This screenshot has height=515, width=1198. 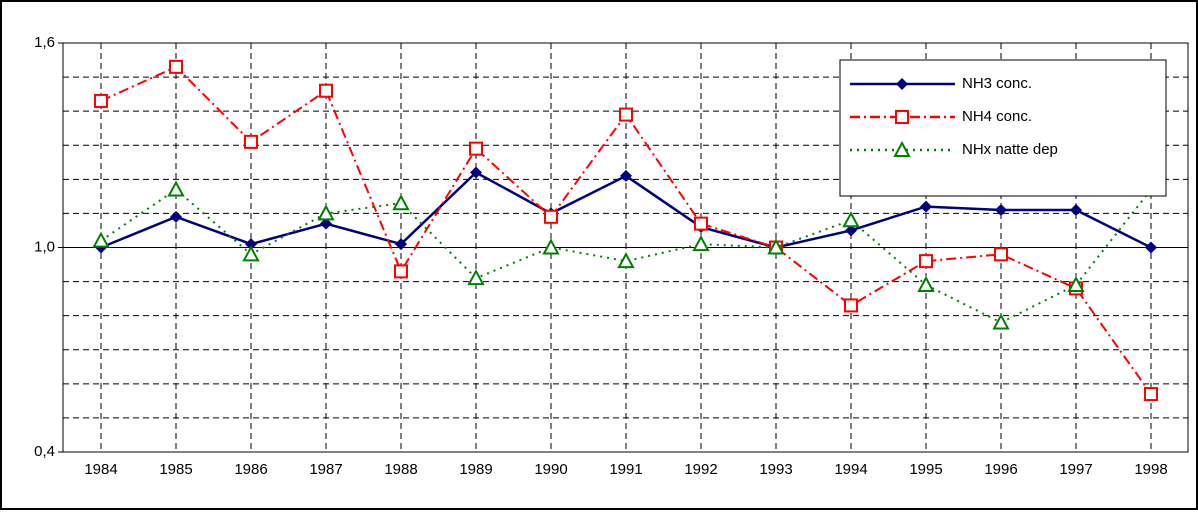 I want to click on x-tick-label: 1990, so click(x=550, y=469).